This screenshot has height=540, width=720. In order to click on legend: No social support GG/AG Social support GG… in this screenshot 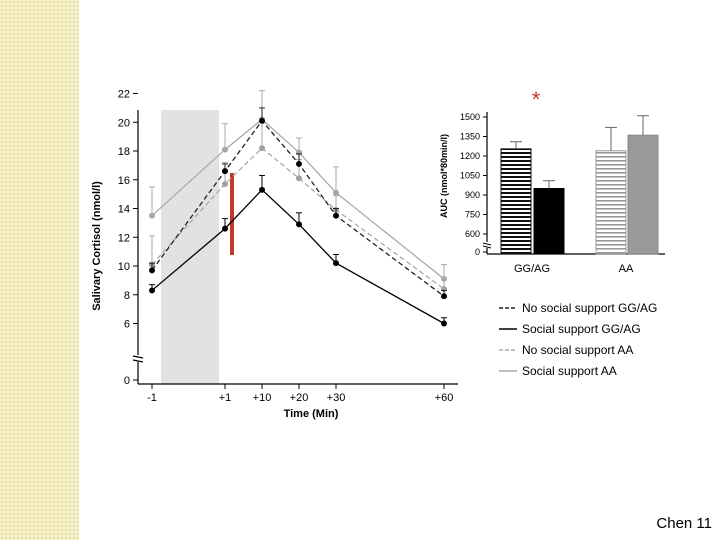, I will do `click(578, 339)`.